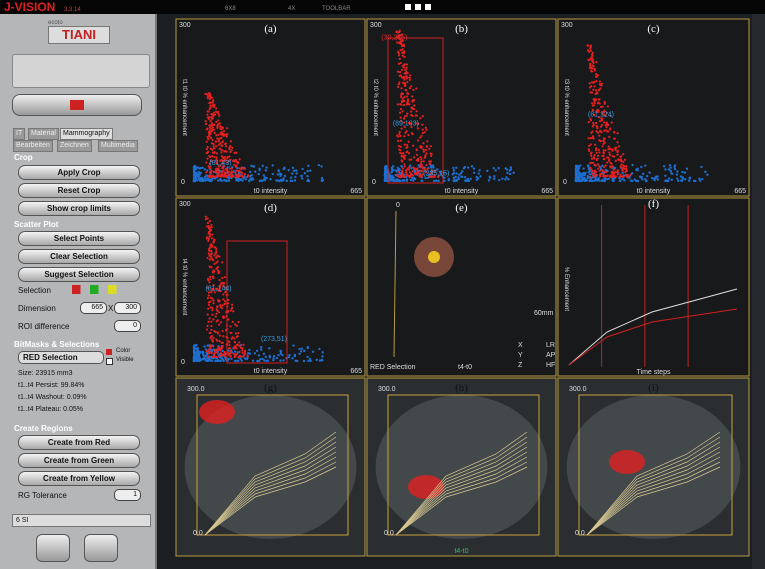 This screenshot has height=569, width=765. I want to click on tab: IT, so click(19, 134).